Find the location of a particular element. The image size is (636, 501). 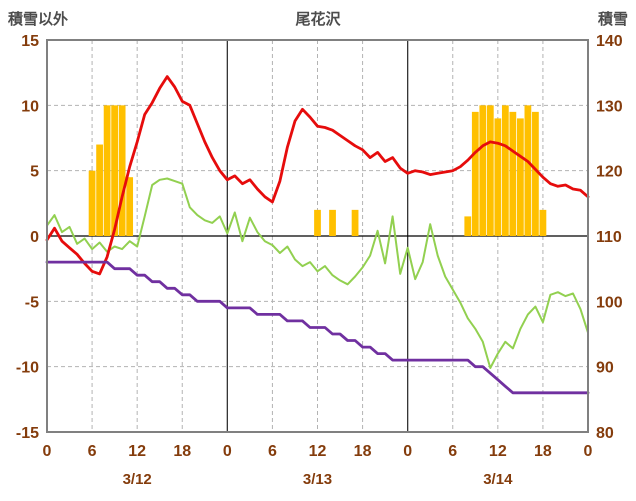

left-axis-title: 積雪以外 is located at coordinates (38, 19).